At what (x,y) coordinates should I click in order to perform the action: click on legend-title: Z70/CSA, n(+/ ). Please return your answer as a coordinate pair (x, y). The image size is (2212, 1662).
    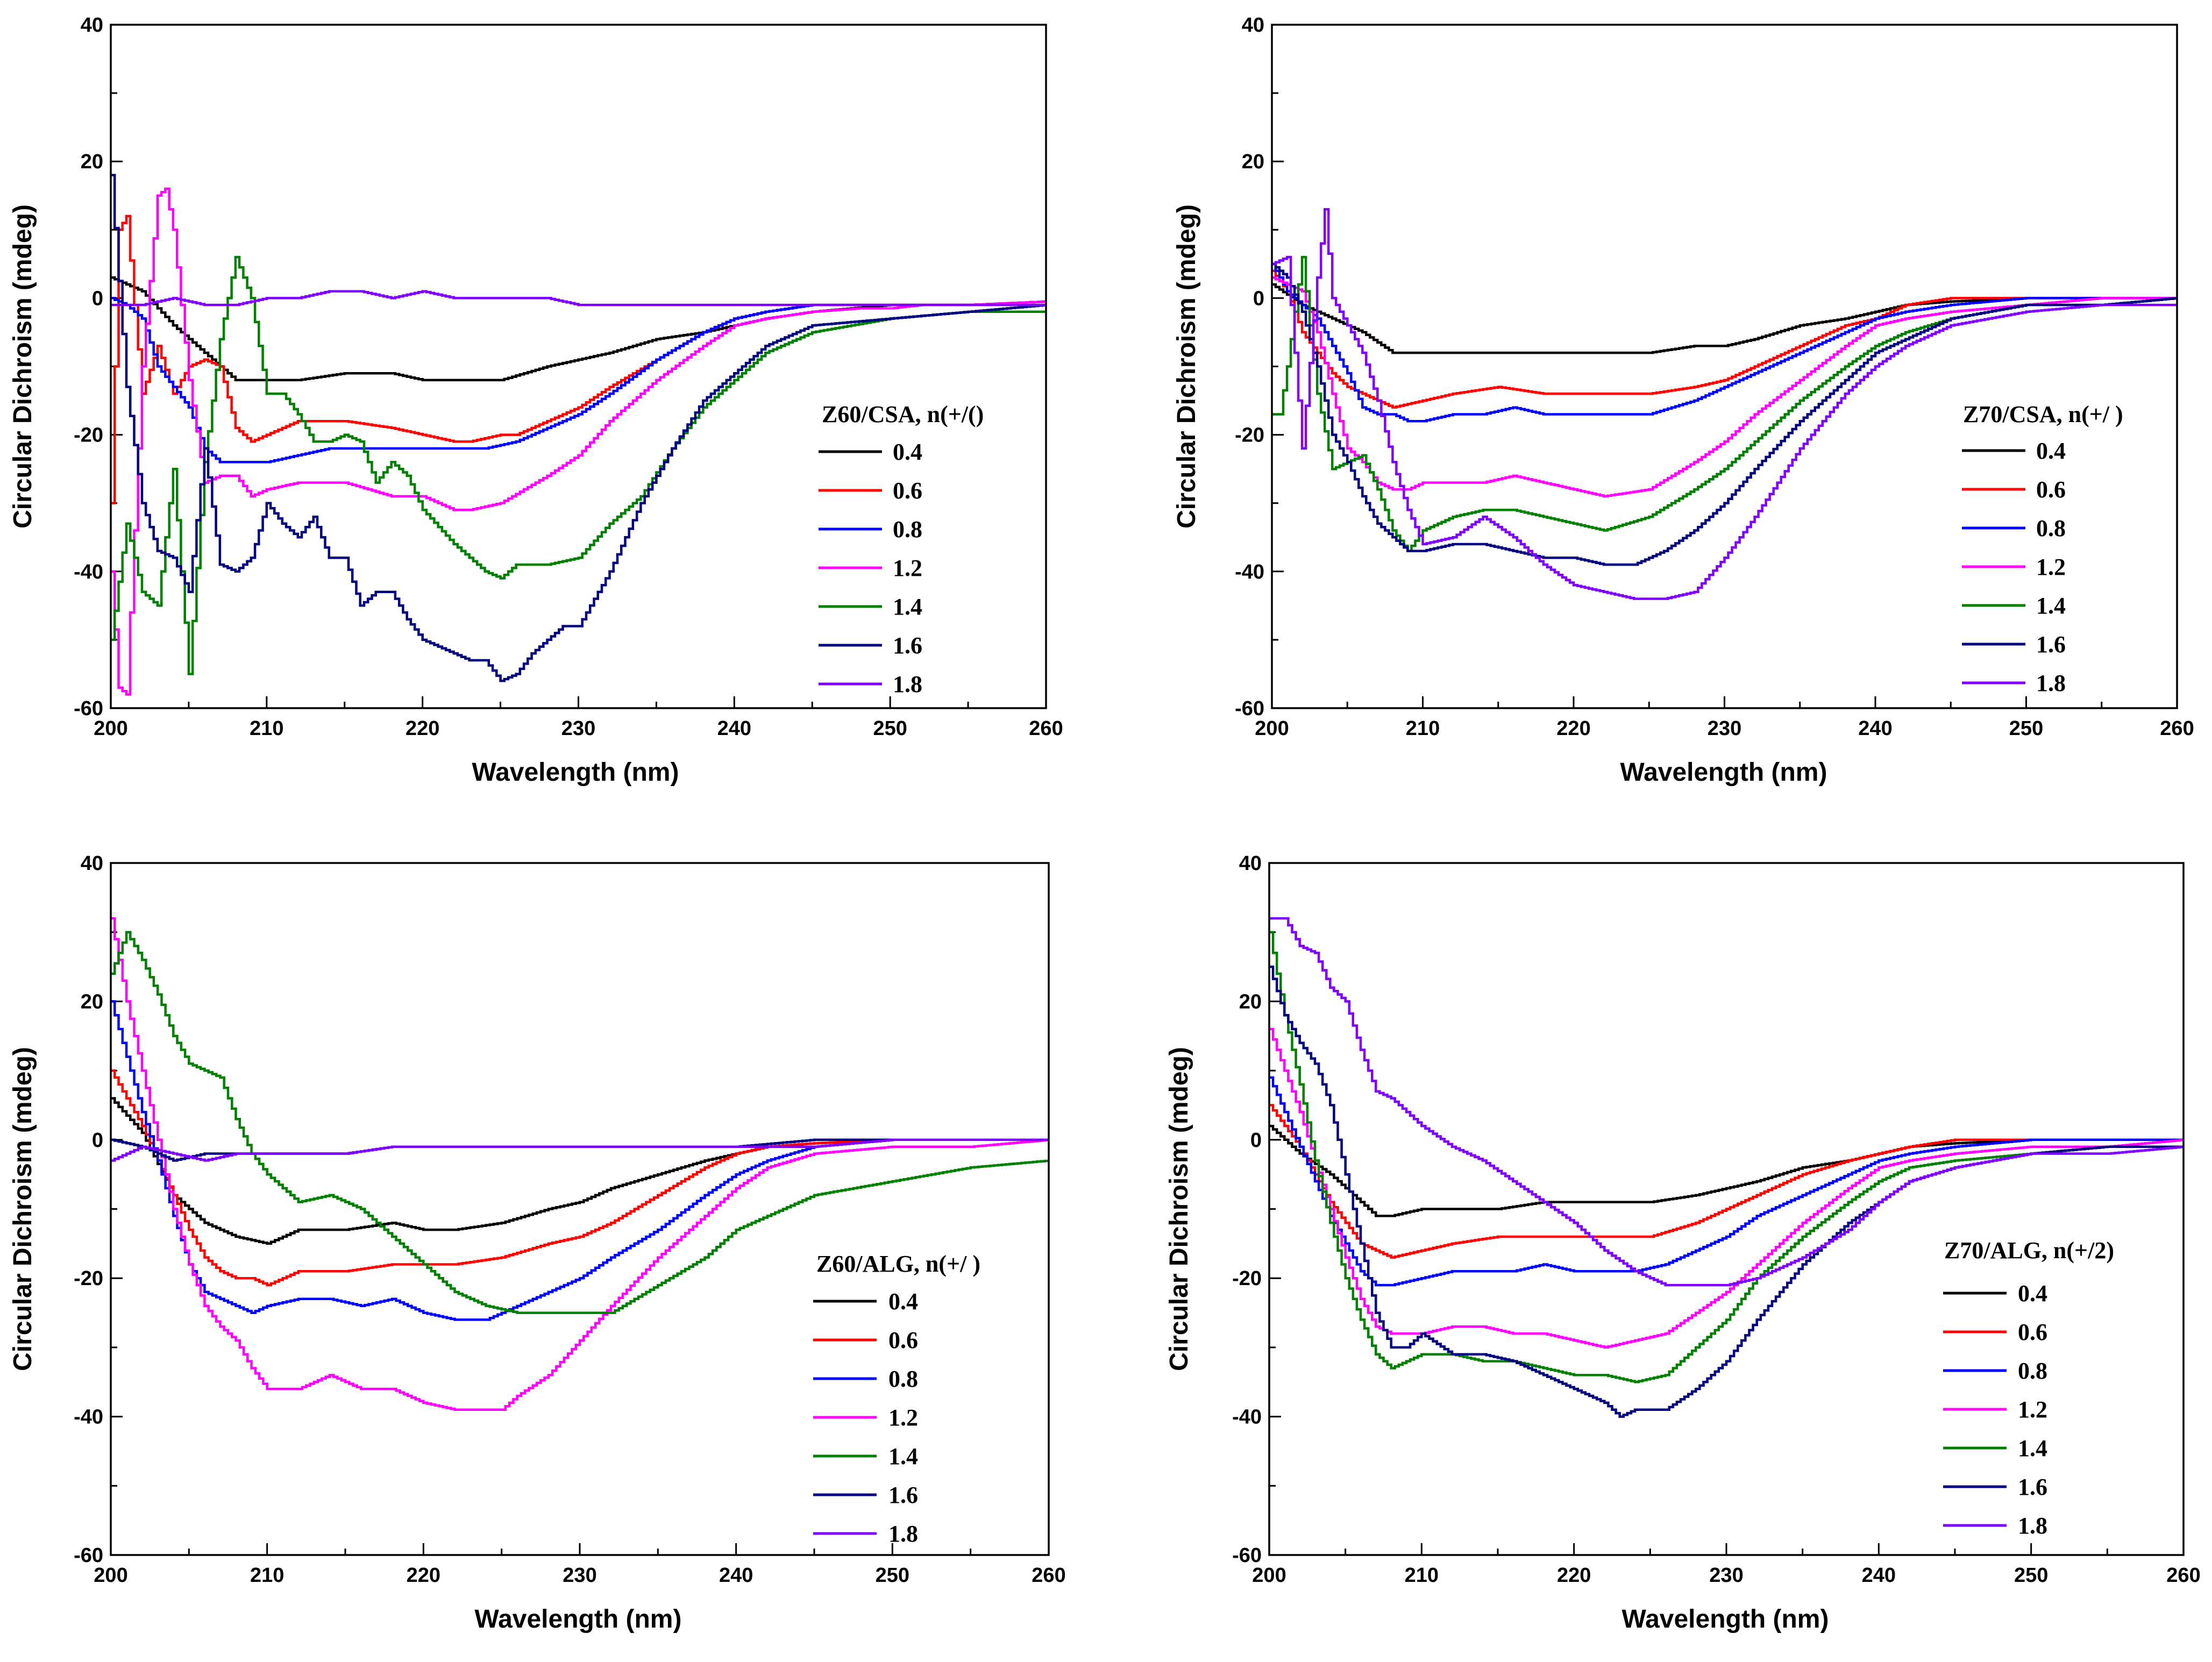
    Looking at the image, I should click on (2043, 414).